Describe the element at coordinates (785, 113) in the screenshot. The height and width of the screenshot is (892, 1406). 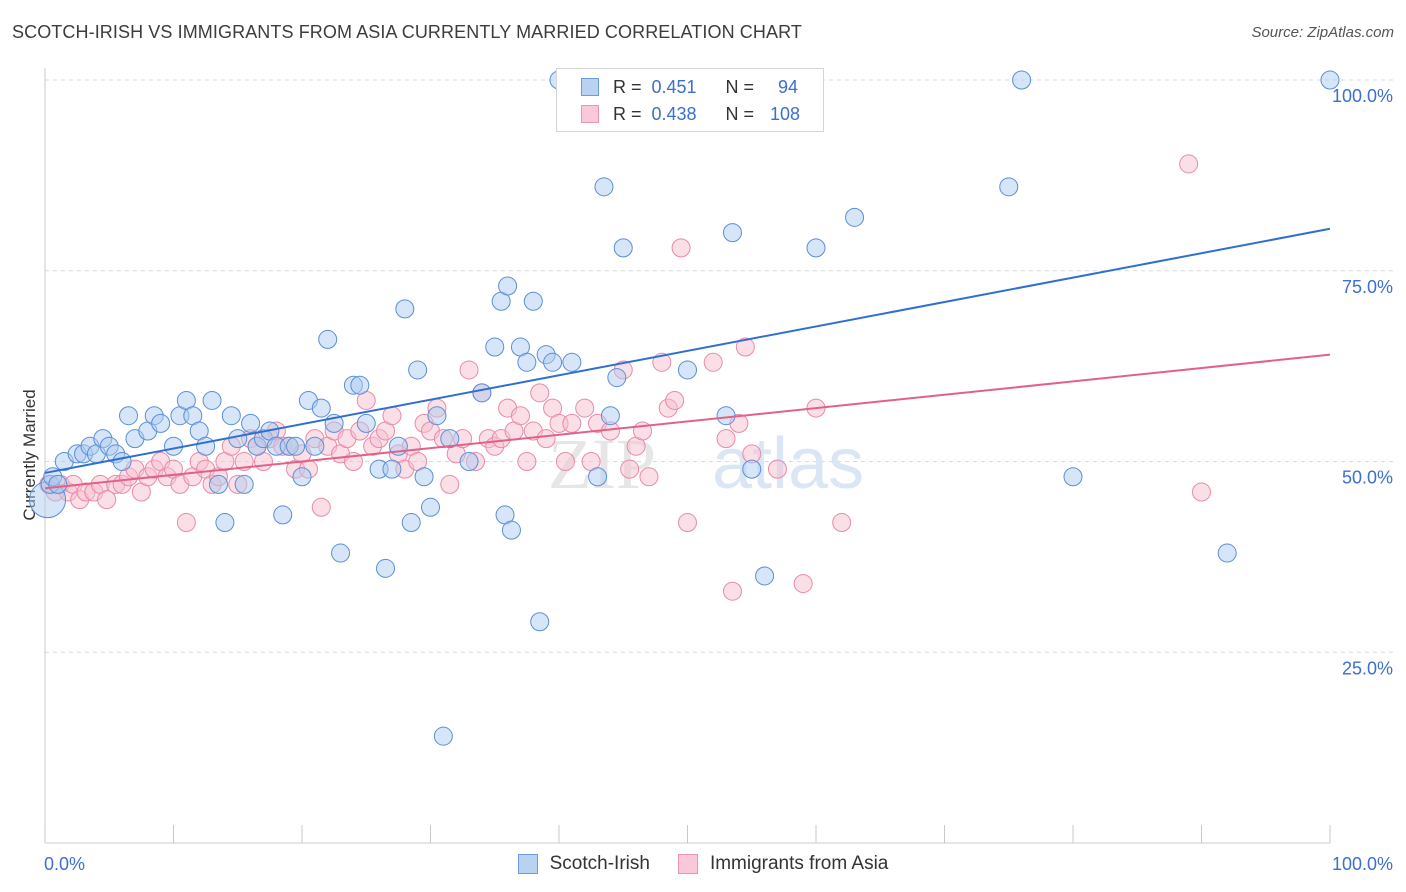
I see `legend-n-value: 108` at that location.